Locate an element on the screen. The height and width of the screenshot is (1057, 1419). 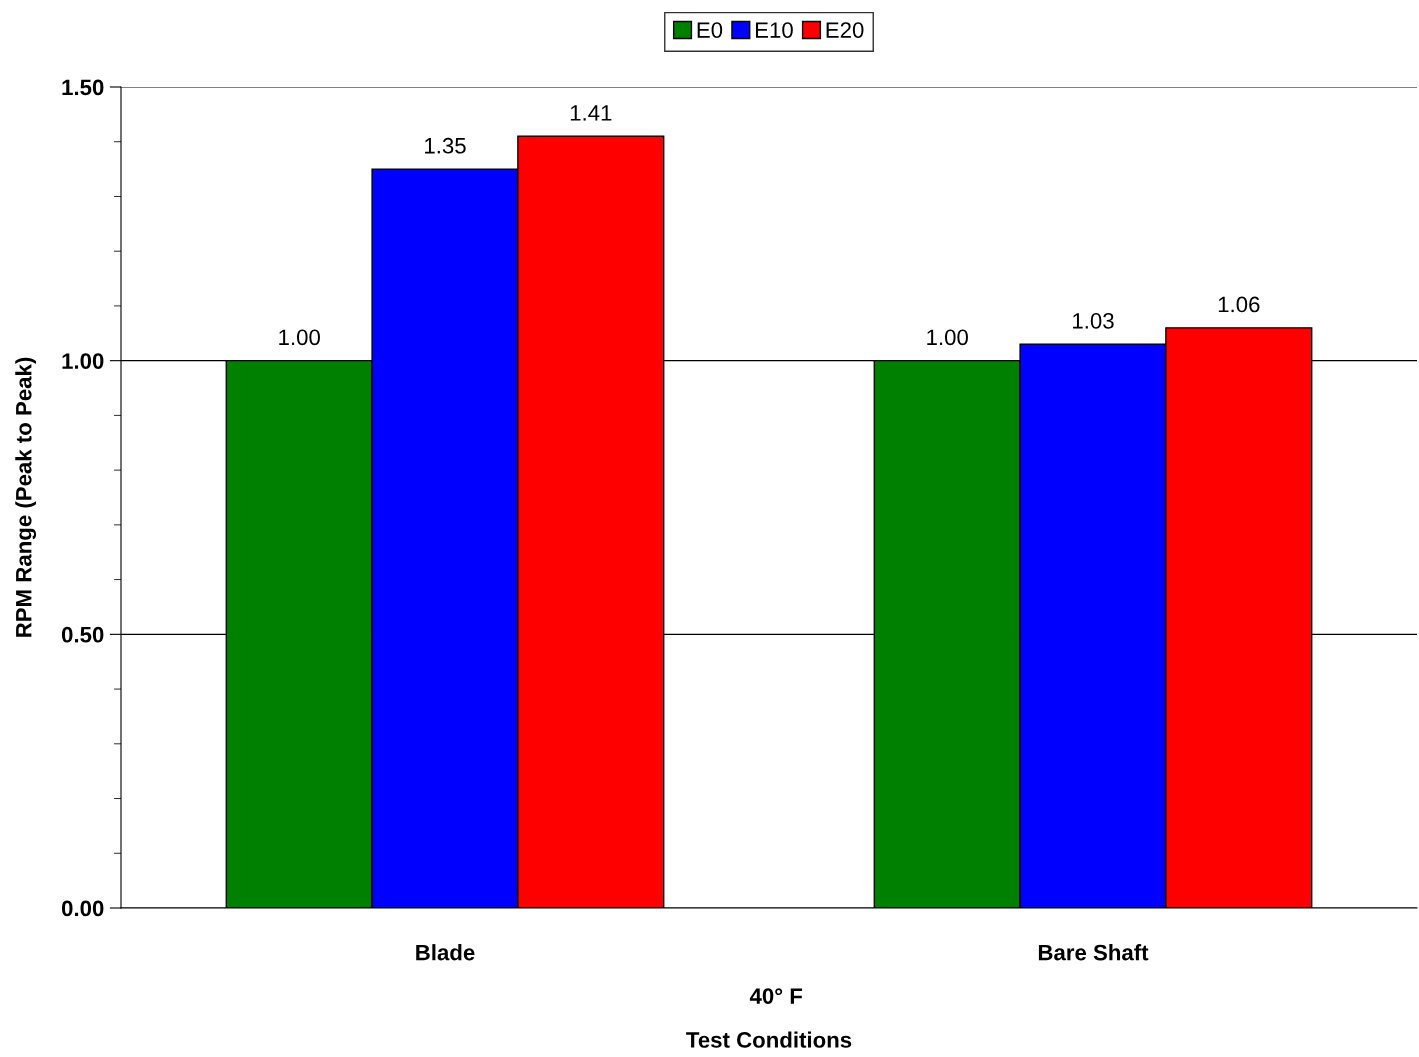
y-tick-label: 1.50 is located at coordinates (83, 87).